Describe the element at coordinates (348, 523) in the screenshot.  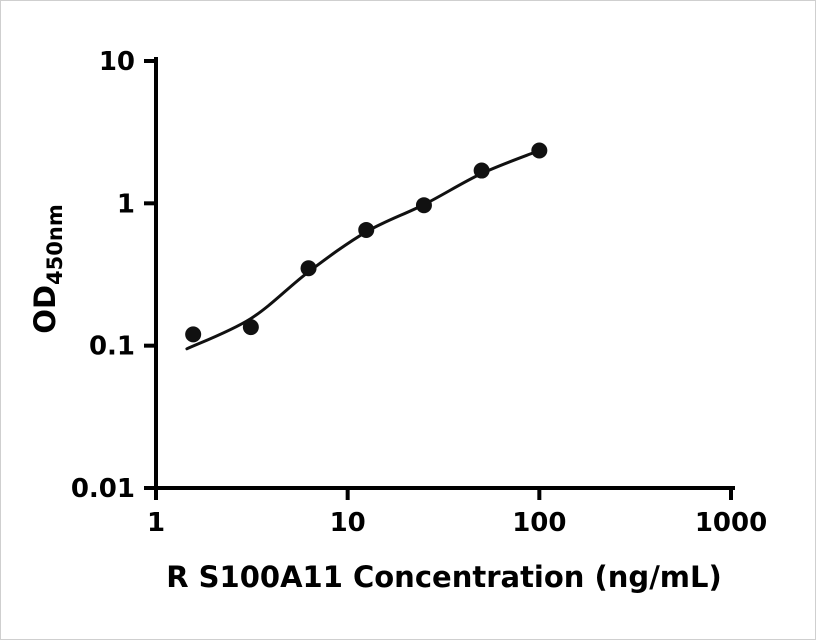
I see `x-tick-label: 10` at that location.